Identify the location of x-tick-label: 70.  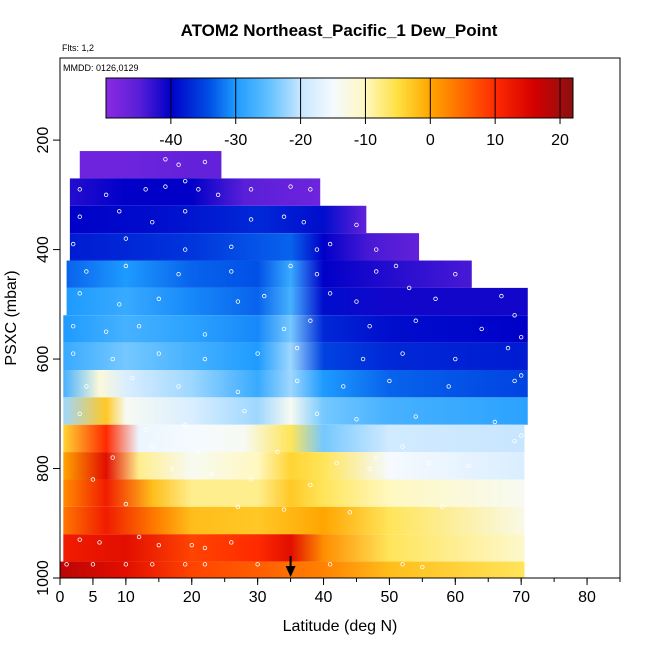
(521, 597).